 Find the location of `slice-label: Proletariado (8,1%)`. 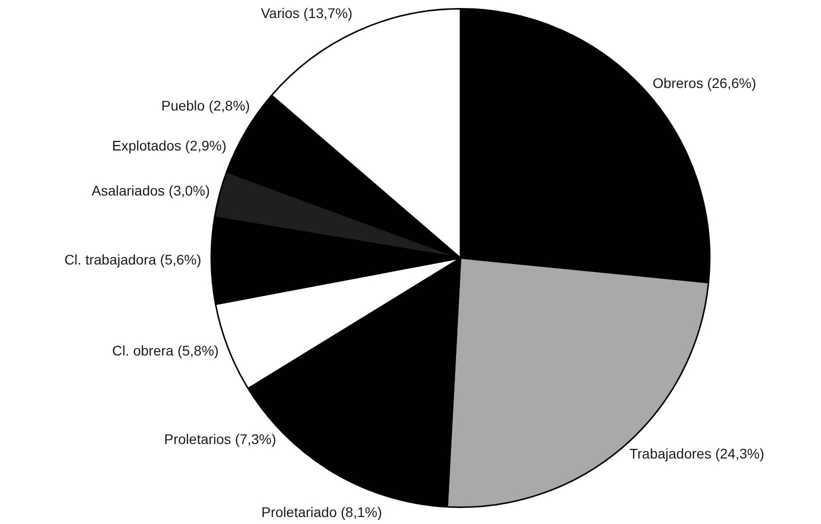

slice-label: Proletariado (8,1%) is located at coordinates (321, 512).